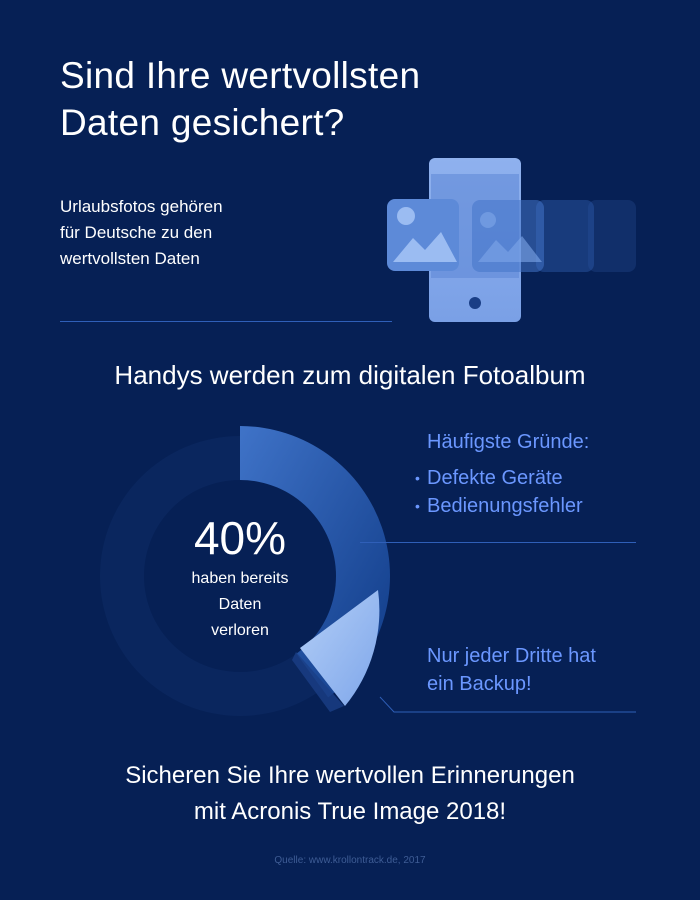  Describe the element at coordinates (511, 656) in the screenshot. I see `backup-line-1: Nur jeder Dritte hat` at that location.